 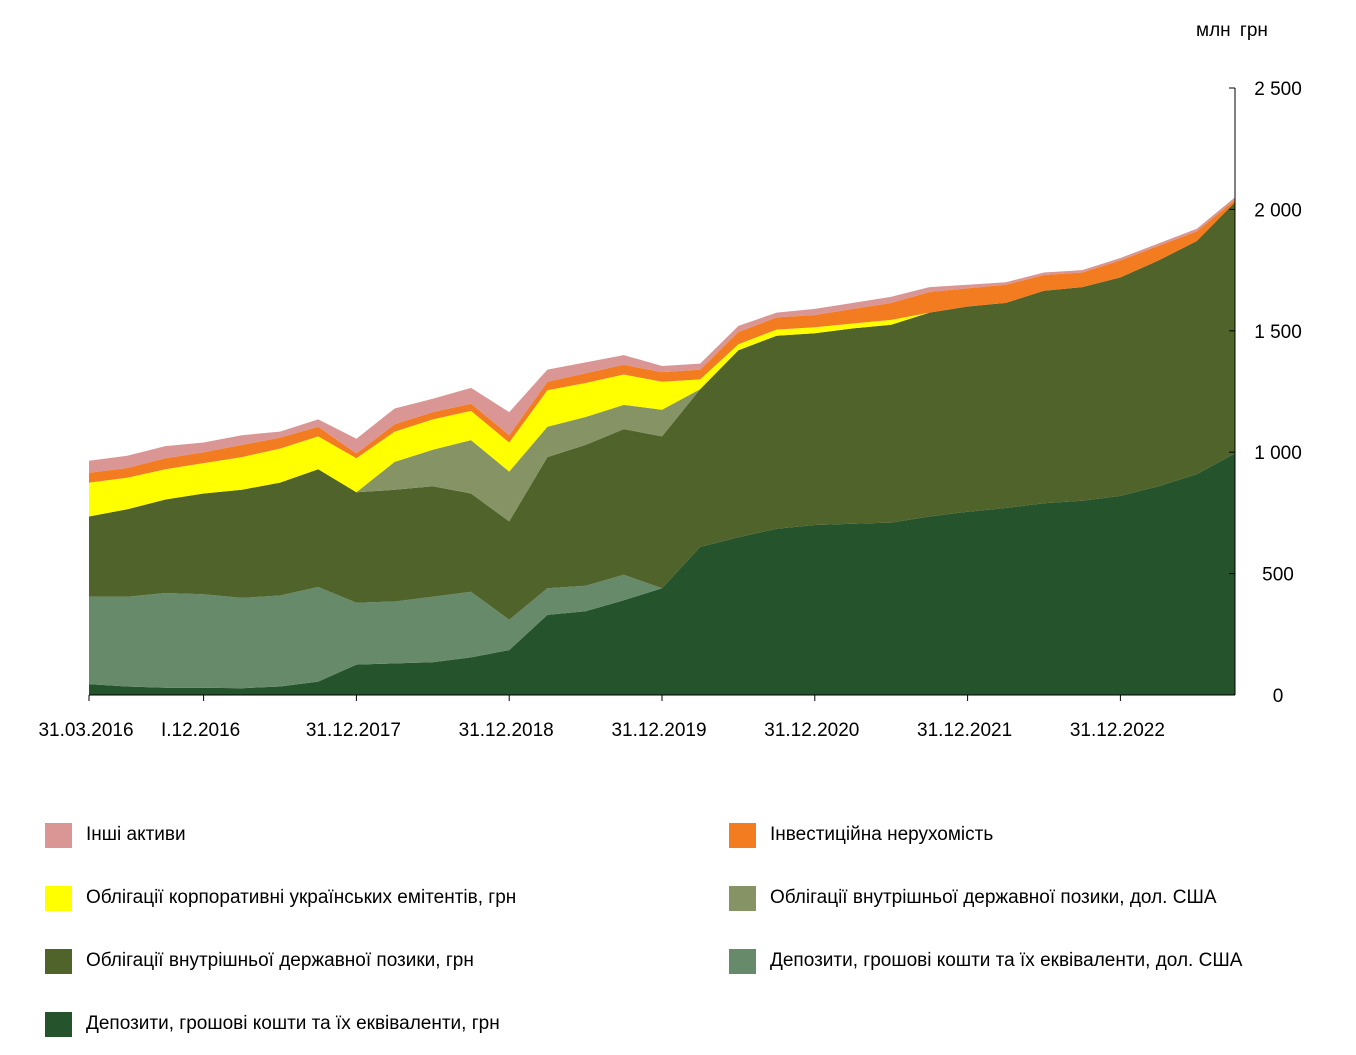 What do you see at coordinates (506, 730) in the screenshot?
I see `x-tick-label: 31.12.2018` at bounding box center [506, 730].